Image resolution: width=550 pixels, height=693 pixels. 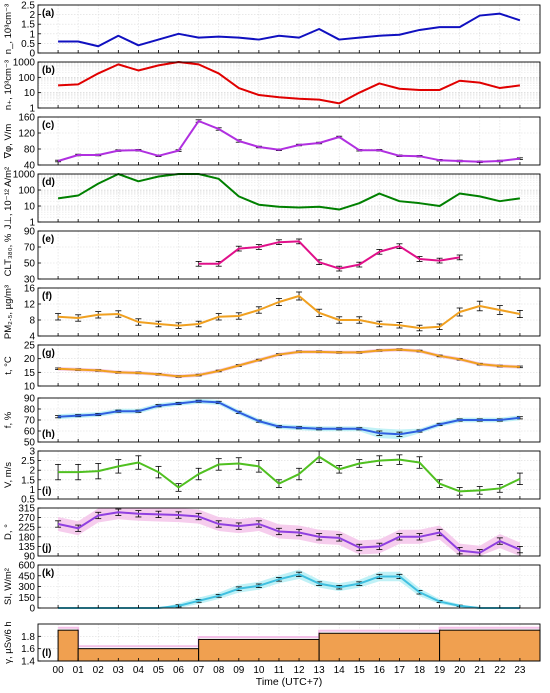 I want to click on y-tick-label: 60, so click(x=30, y=432).